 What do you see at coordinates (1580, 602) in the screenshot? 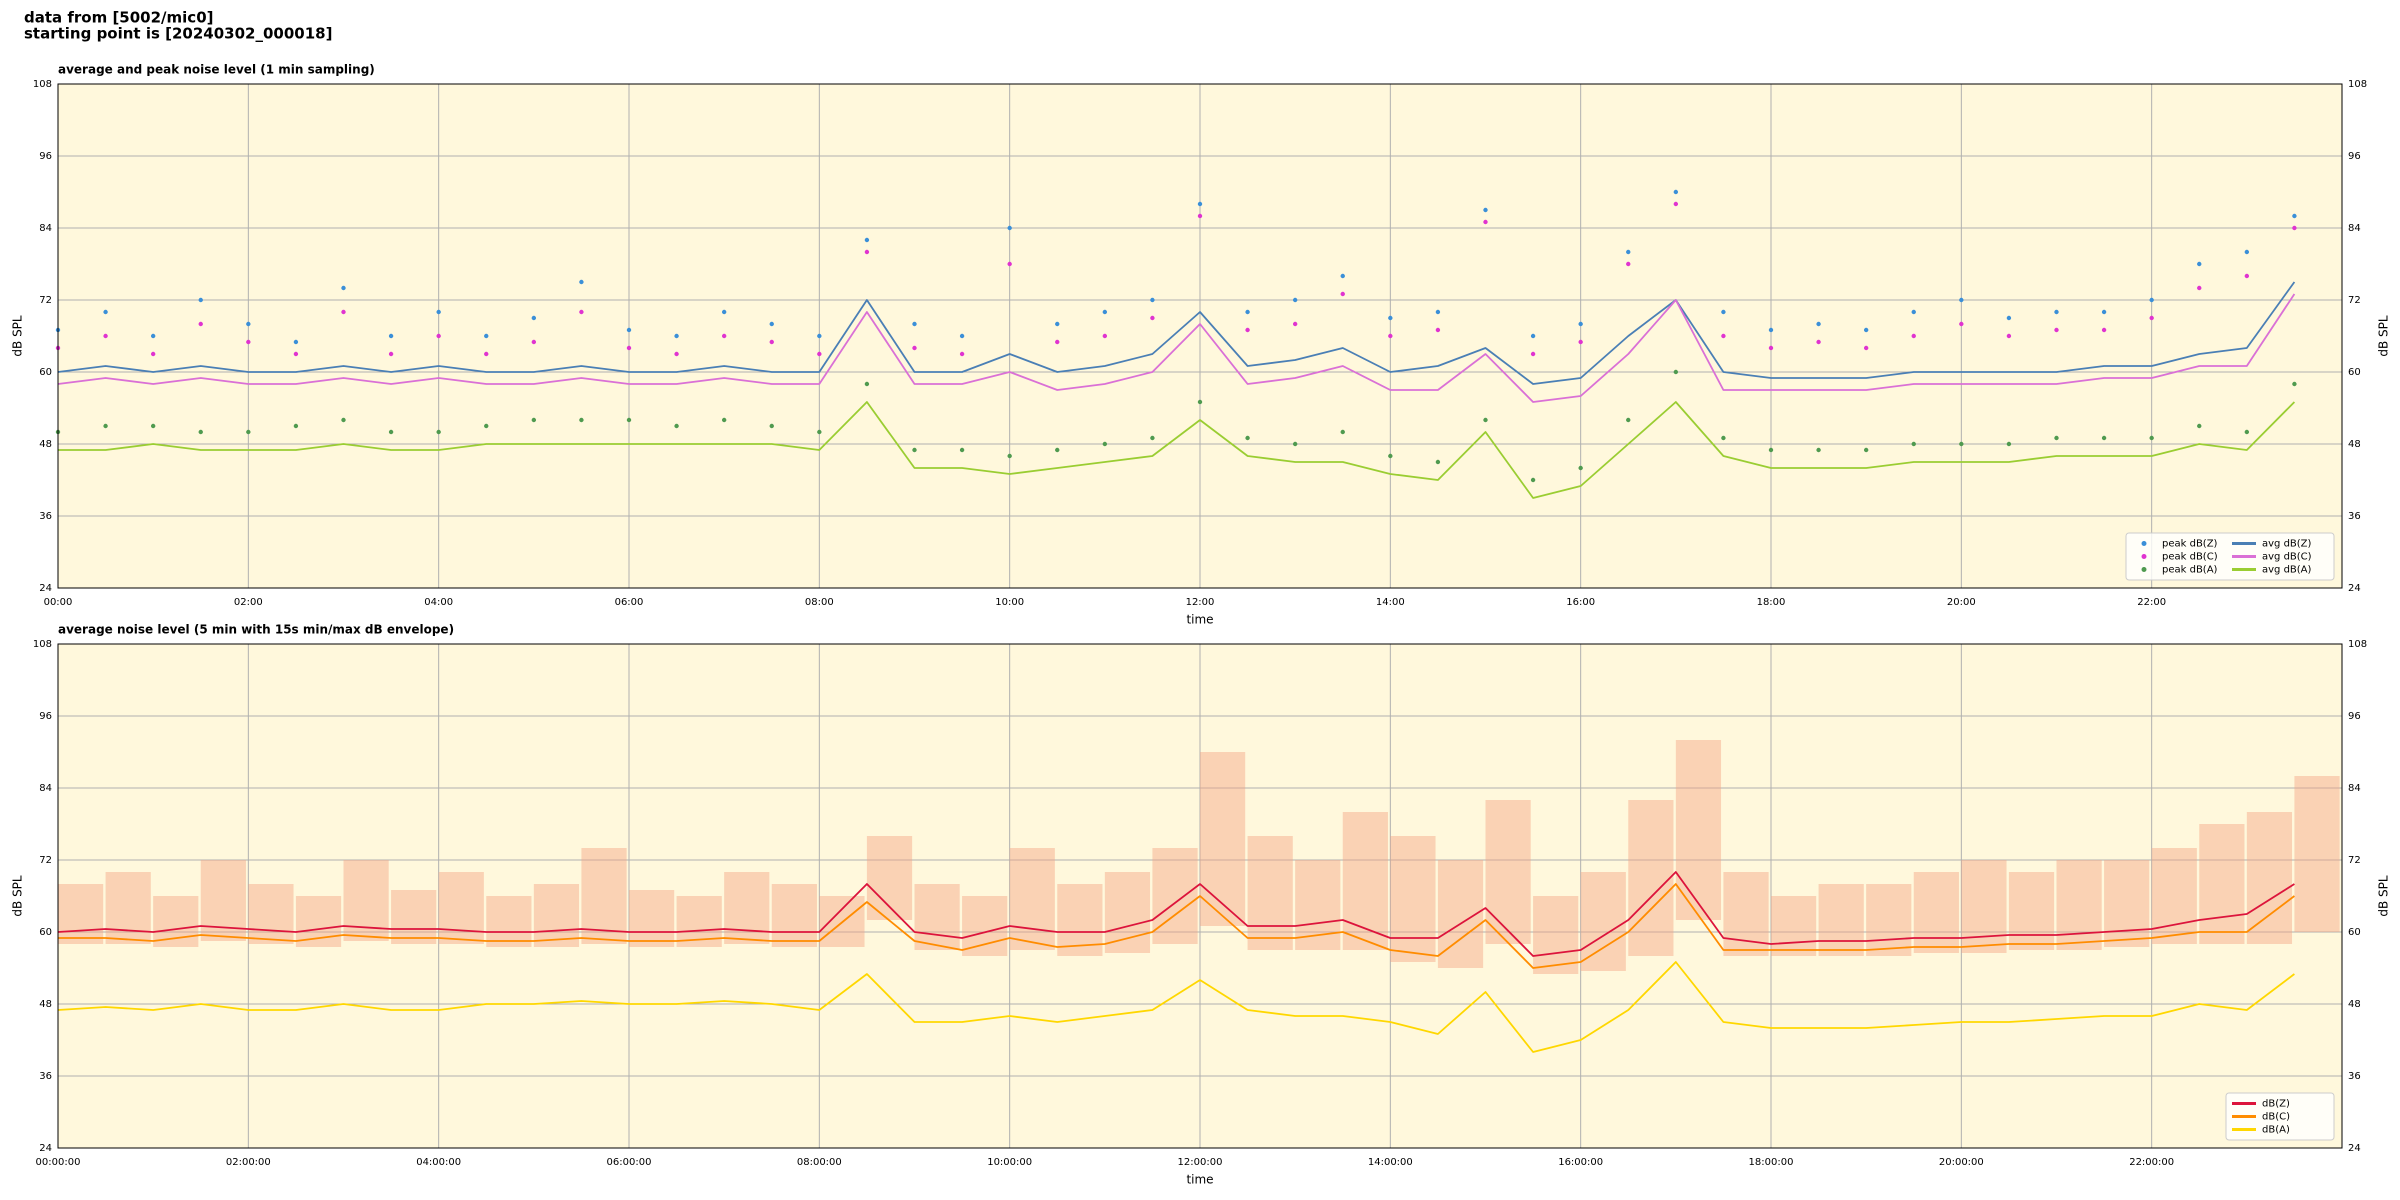
I see `x-tick-label: 16:00` at bounding box center [1580, 602].